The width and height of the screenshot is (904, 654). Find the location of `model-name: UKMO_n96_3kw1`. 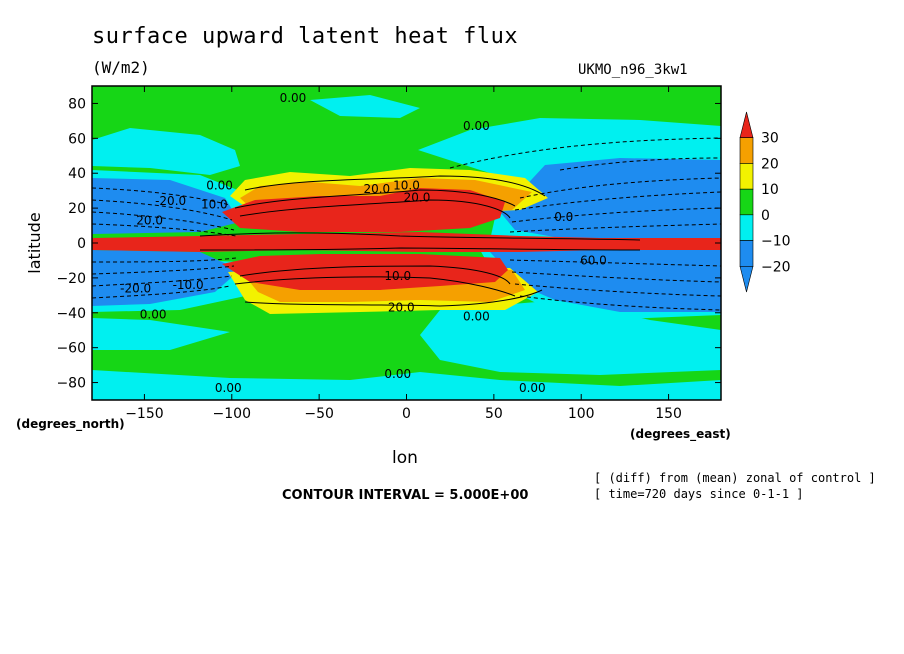

model-name: UKMO_n96_3kw1 is located at coordinates (633, 70).